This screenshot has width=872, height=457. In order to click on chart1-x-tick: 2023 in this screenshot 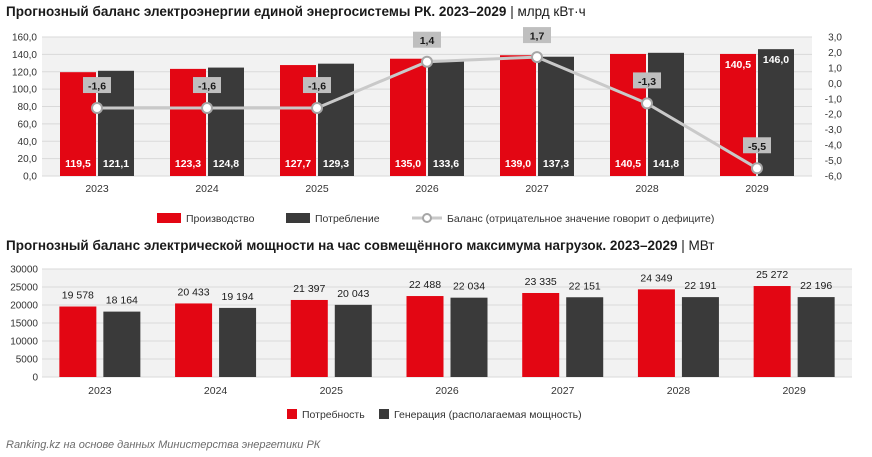, I will do `click(97, 189)`.